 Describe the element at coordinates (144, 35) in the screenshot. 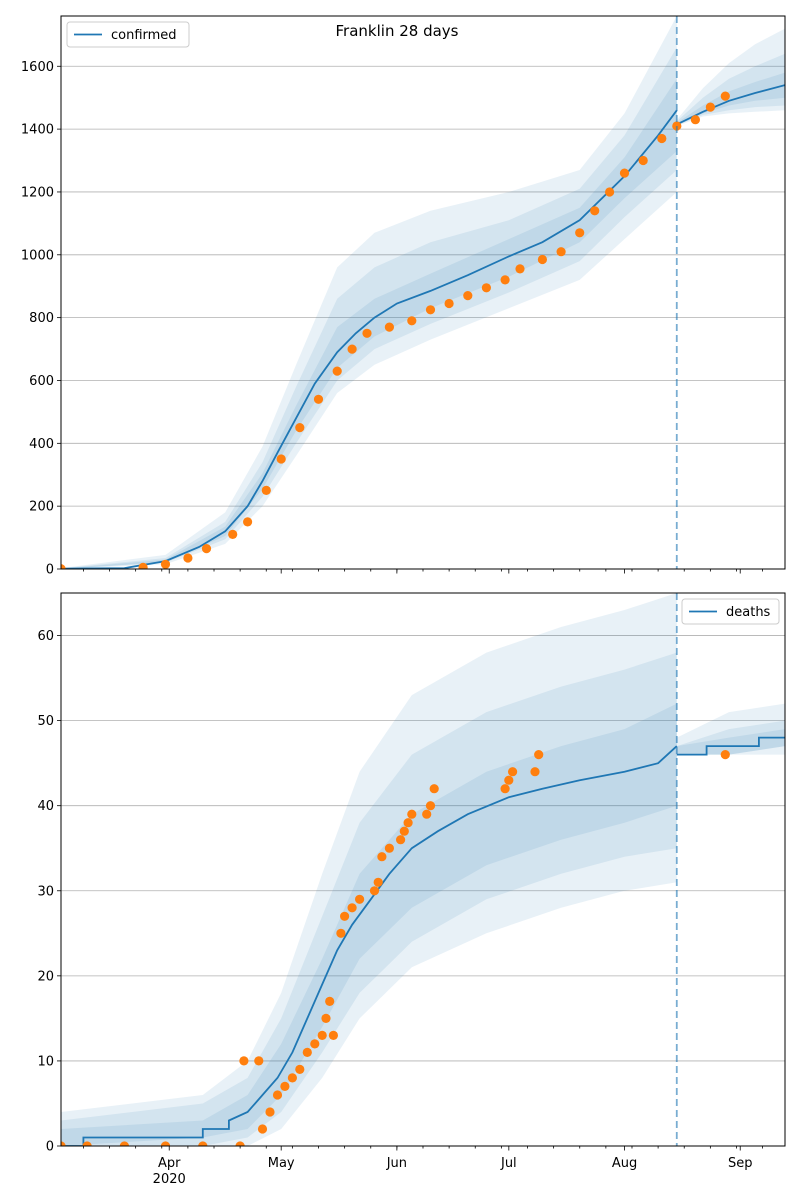

I see `legend-label: confirmed` at that location.